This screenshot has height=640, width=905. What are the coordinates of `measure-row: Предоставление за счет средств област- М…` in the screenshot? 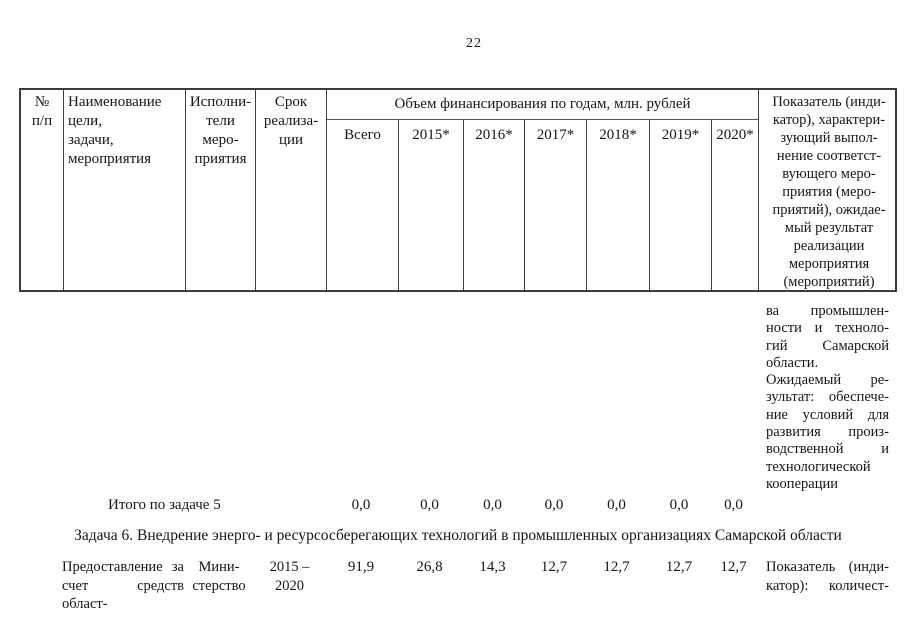 It's located at (458, 586).